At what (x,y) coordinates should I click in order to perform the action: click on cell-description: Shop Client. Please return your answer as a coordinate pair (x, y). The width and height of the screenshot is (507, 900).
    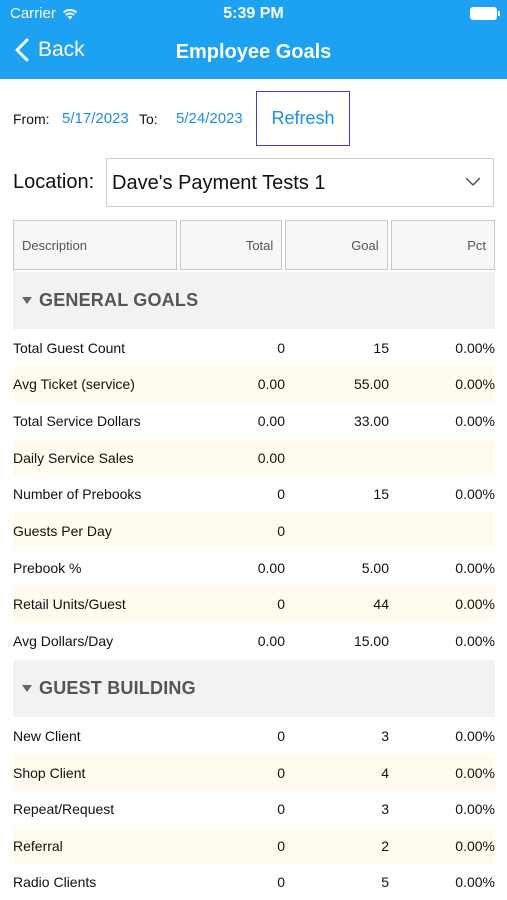
    Looking at the image, I should click on (49, 773).